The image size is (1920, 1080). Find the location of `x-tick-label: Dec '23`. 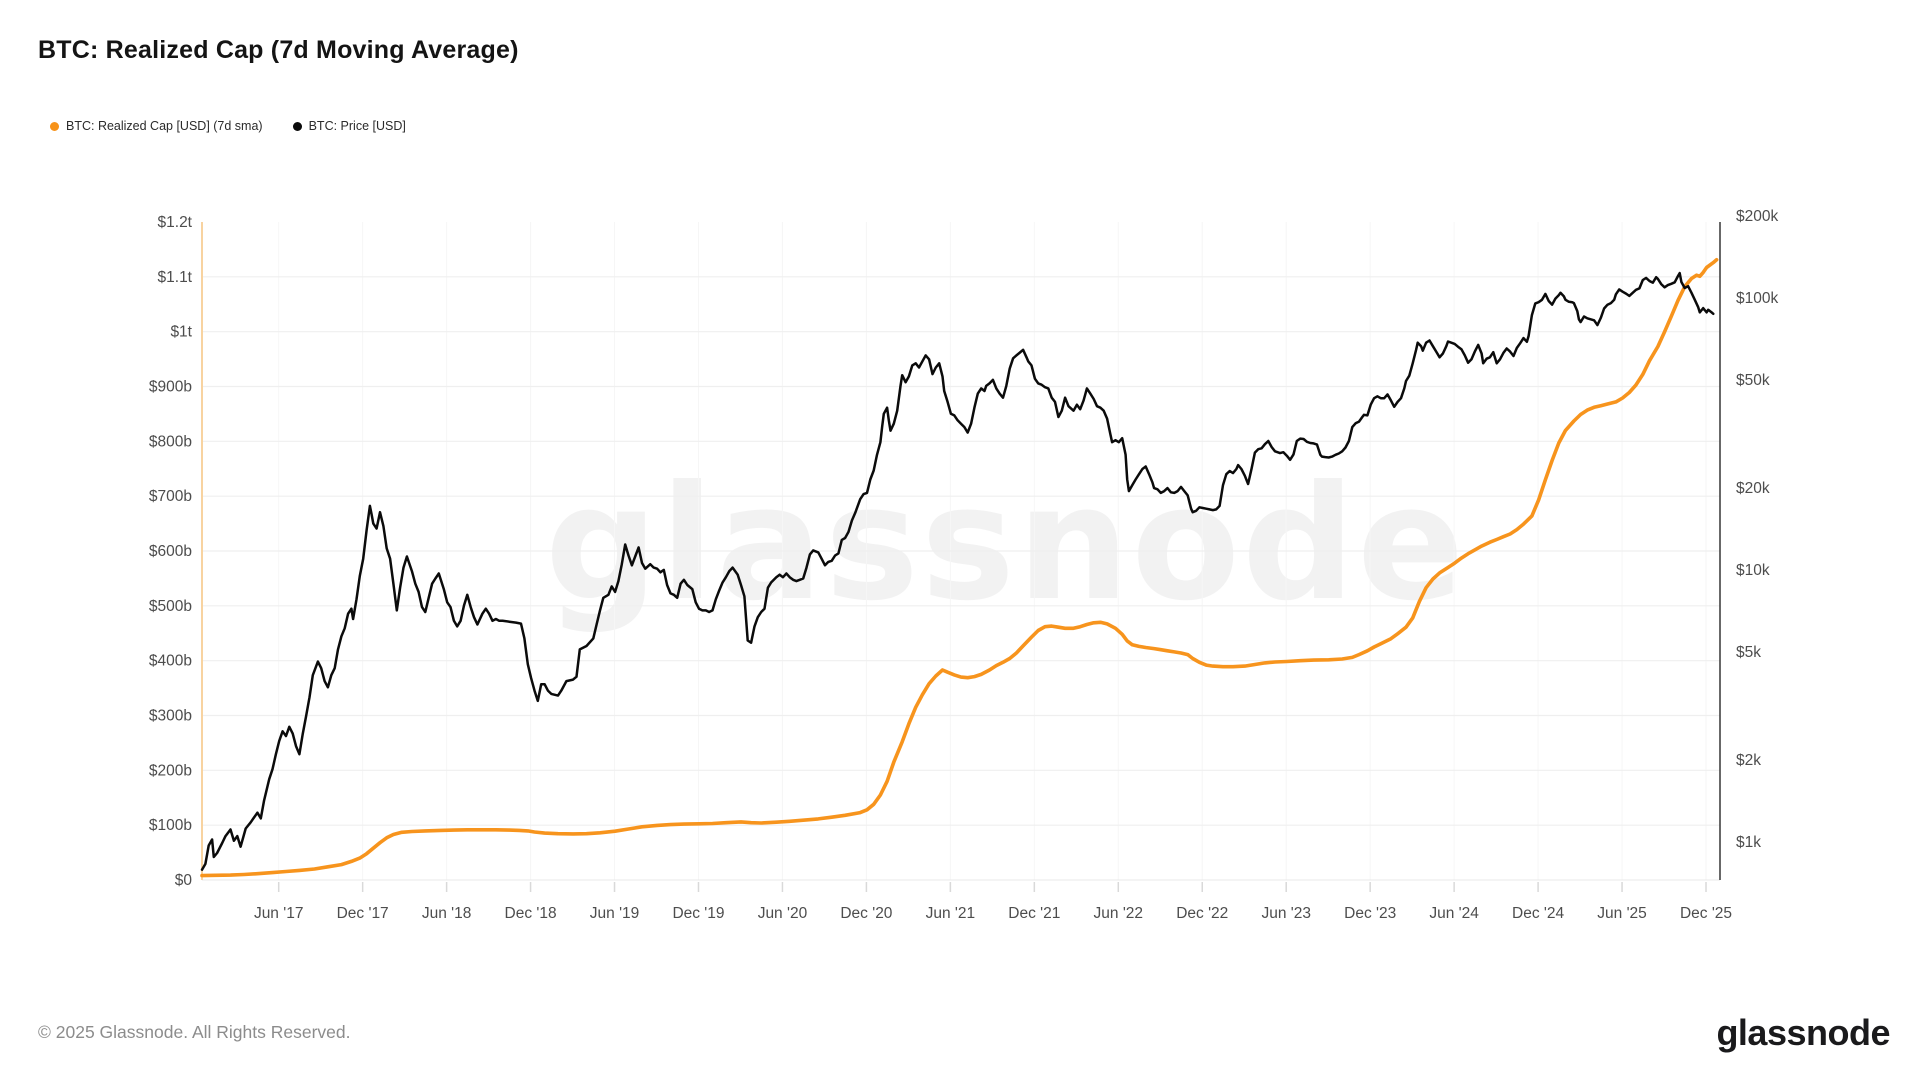

x-tick-label: Dec '23 is located at coordinates (1370, 913).